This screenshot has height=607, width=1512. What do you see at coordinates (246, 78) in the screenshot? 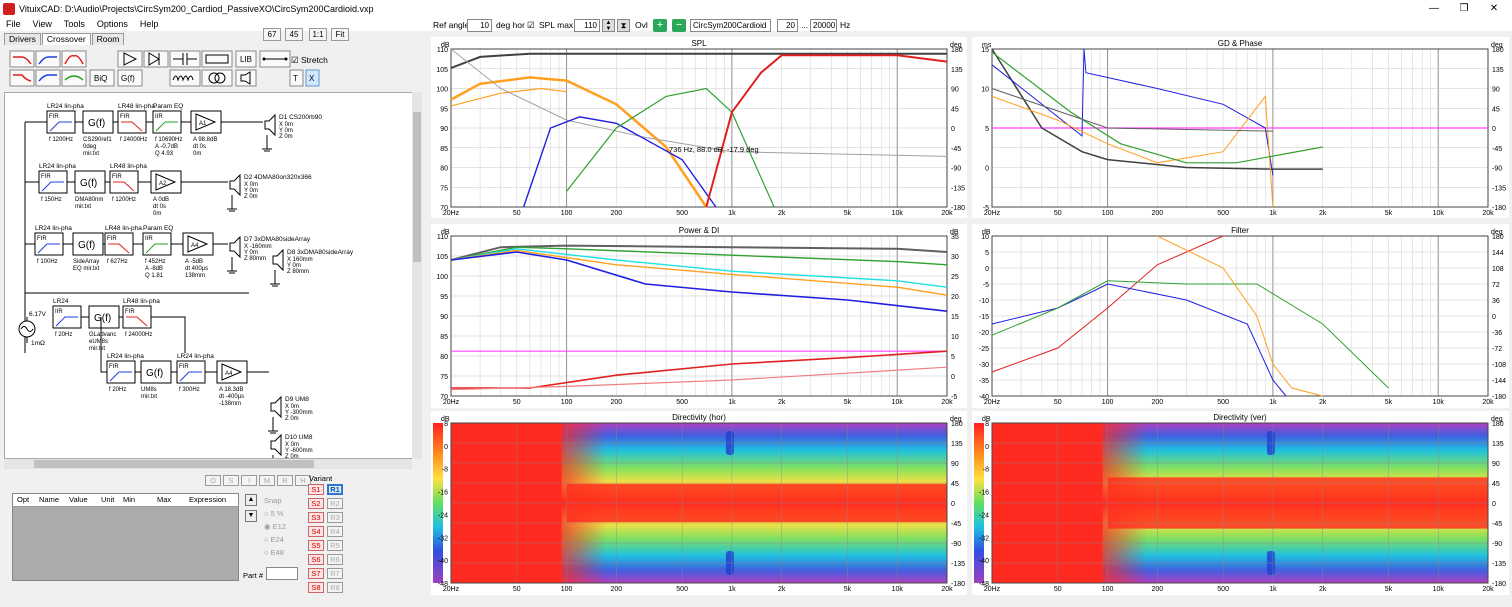
I see `speaker-tool` at bounding box center [246, 78].